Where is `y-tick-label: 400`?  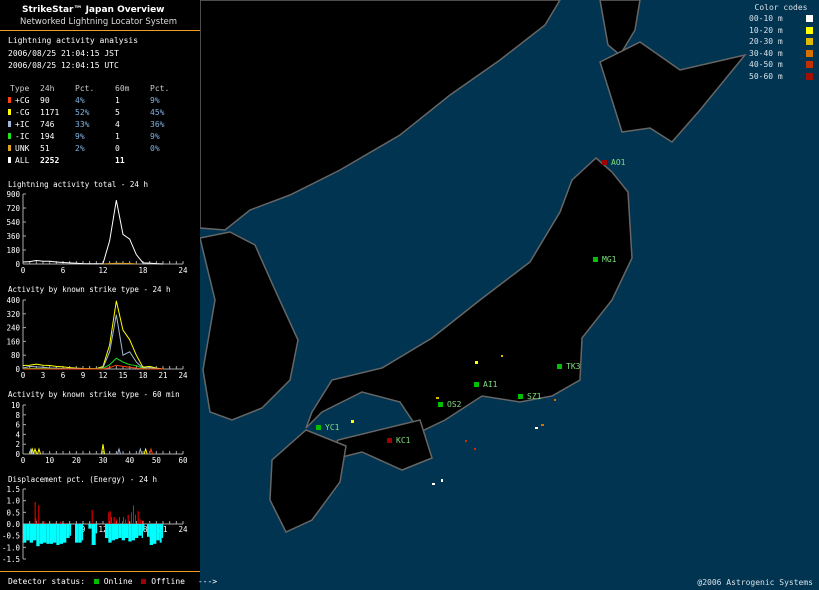
y-tick-label: 400 is located at coordinates (13, 300).